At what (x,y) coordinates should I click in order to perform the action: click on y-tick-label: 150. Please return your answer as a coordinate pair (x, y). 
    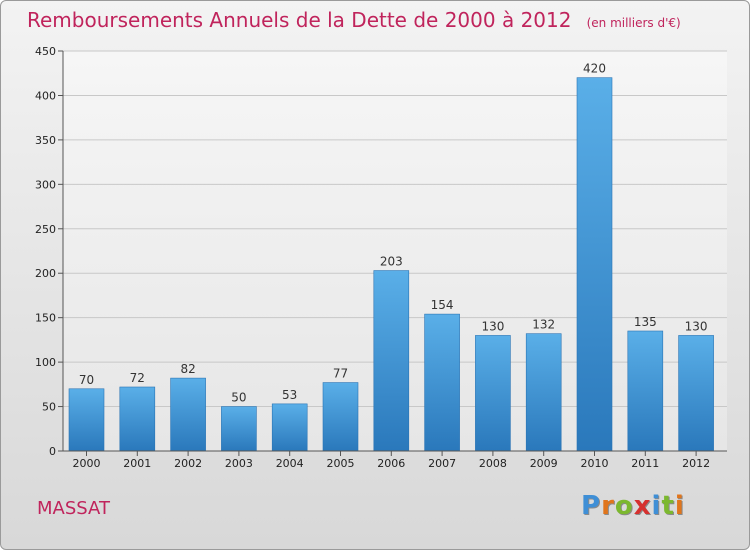
    Looking at the image, I should click on (45, 318).